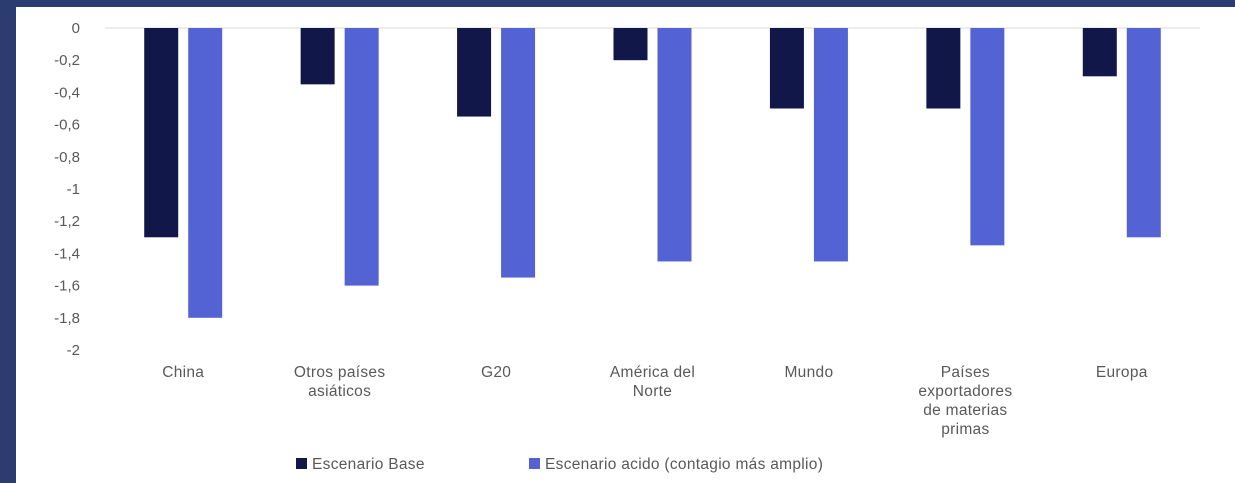  I want to click on x-category-label: exportadores, so click(965, 391).